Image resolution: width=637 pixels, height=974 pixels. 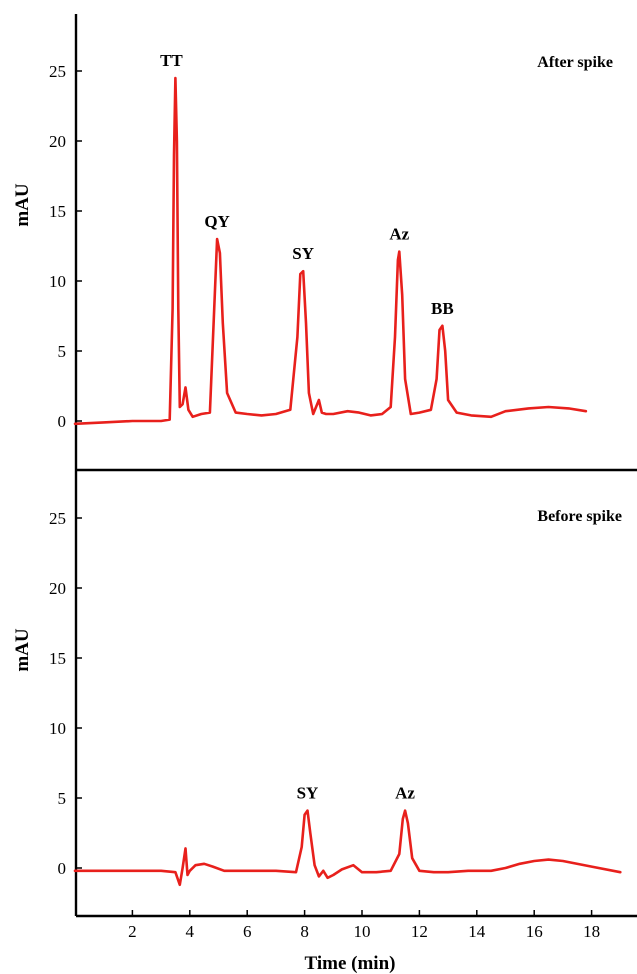 I want to click on x-axis-ticks: 2 4 6 8 10 12 14 16 18, so click(x=364, y=925).